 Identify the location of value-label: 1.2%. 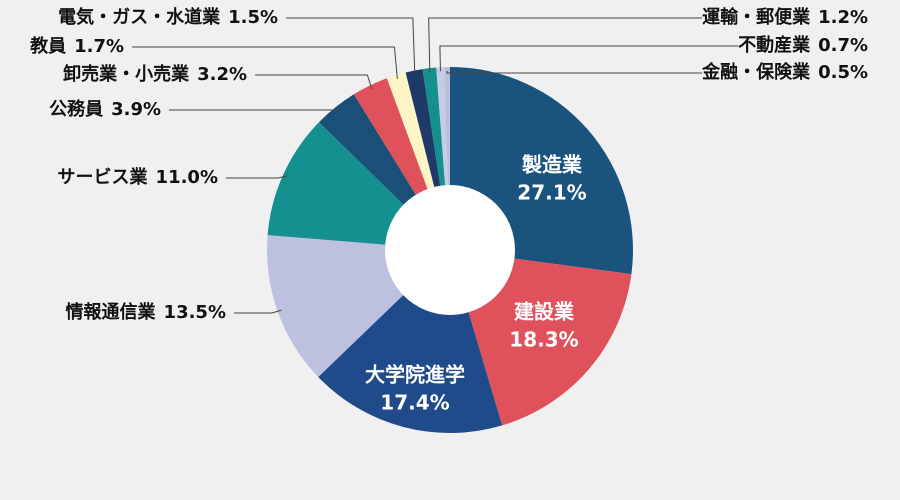
(843, 17).